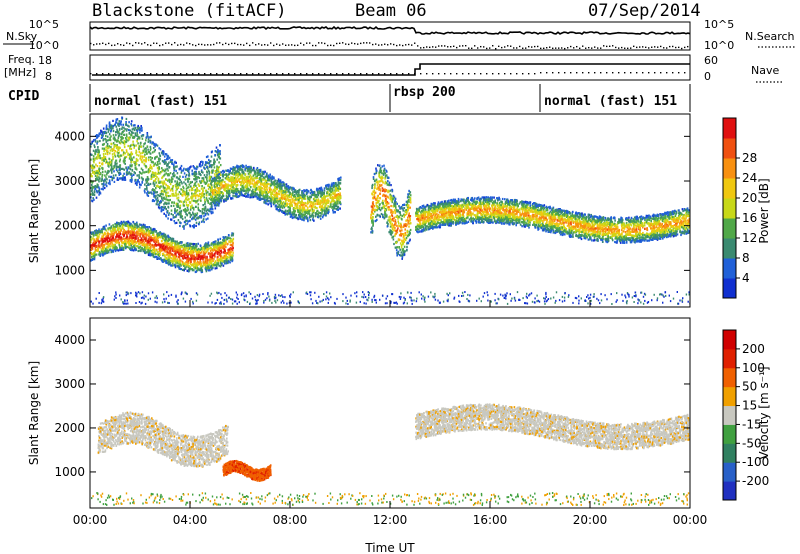 The image size is (800, 554). Describe the element at coordinates (389, 46) in the screenshot. I see `nsearch-dots` at that location.